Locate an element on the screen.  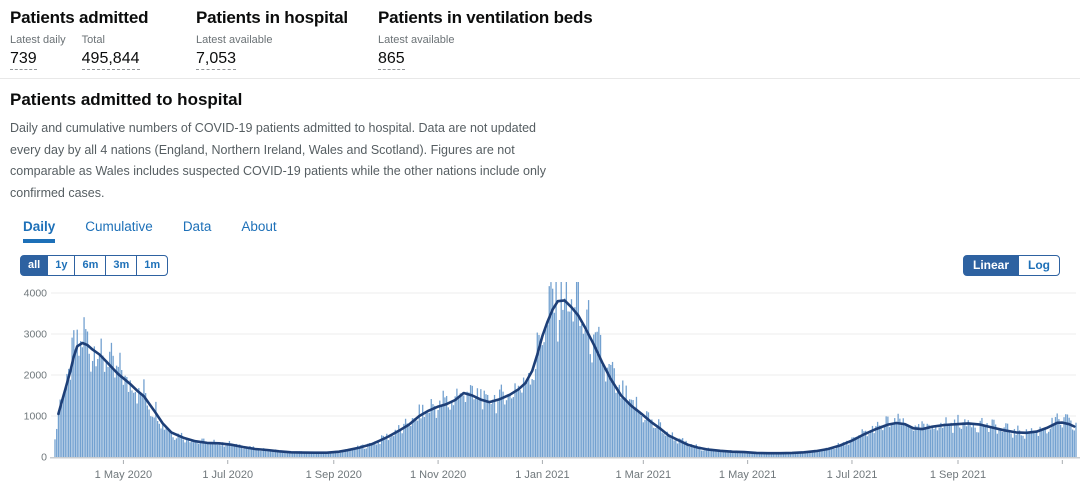
tab-data: Data is located at coordinates (197, 226).